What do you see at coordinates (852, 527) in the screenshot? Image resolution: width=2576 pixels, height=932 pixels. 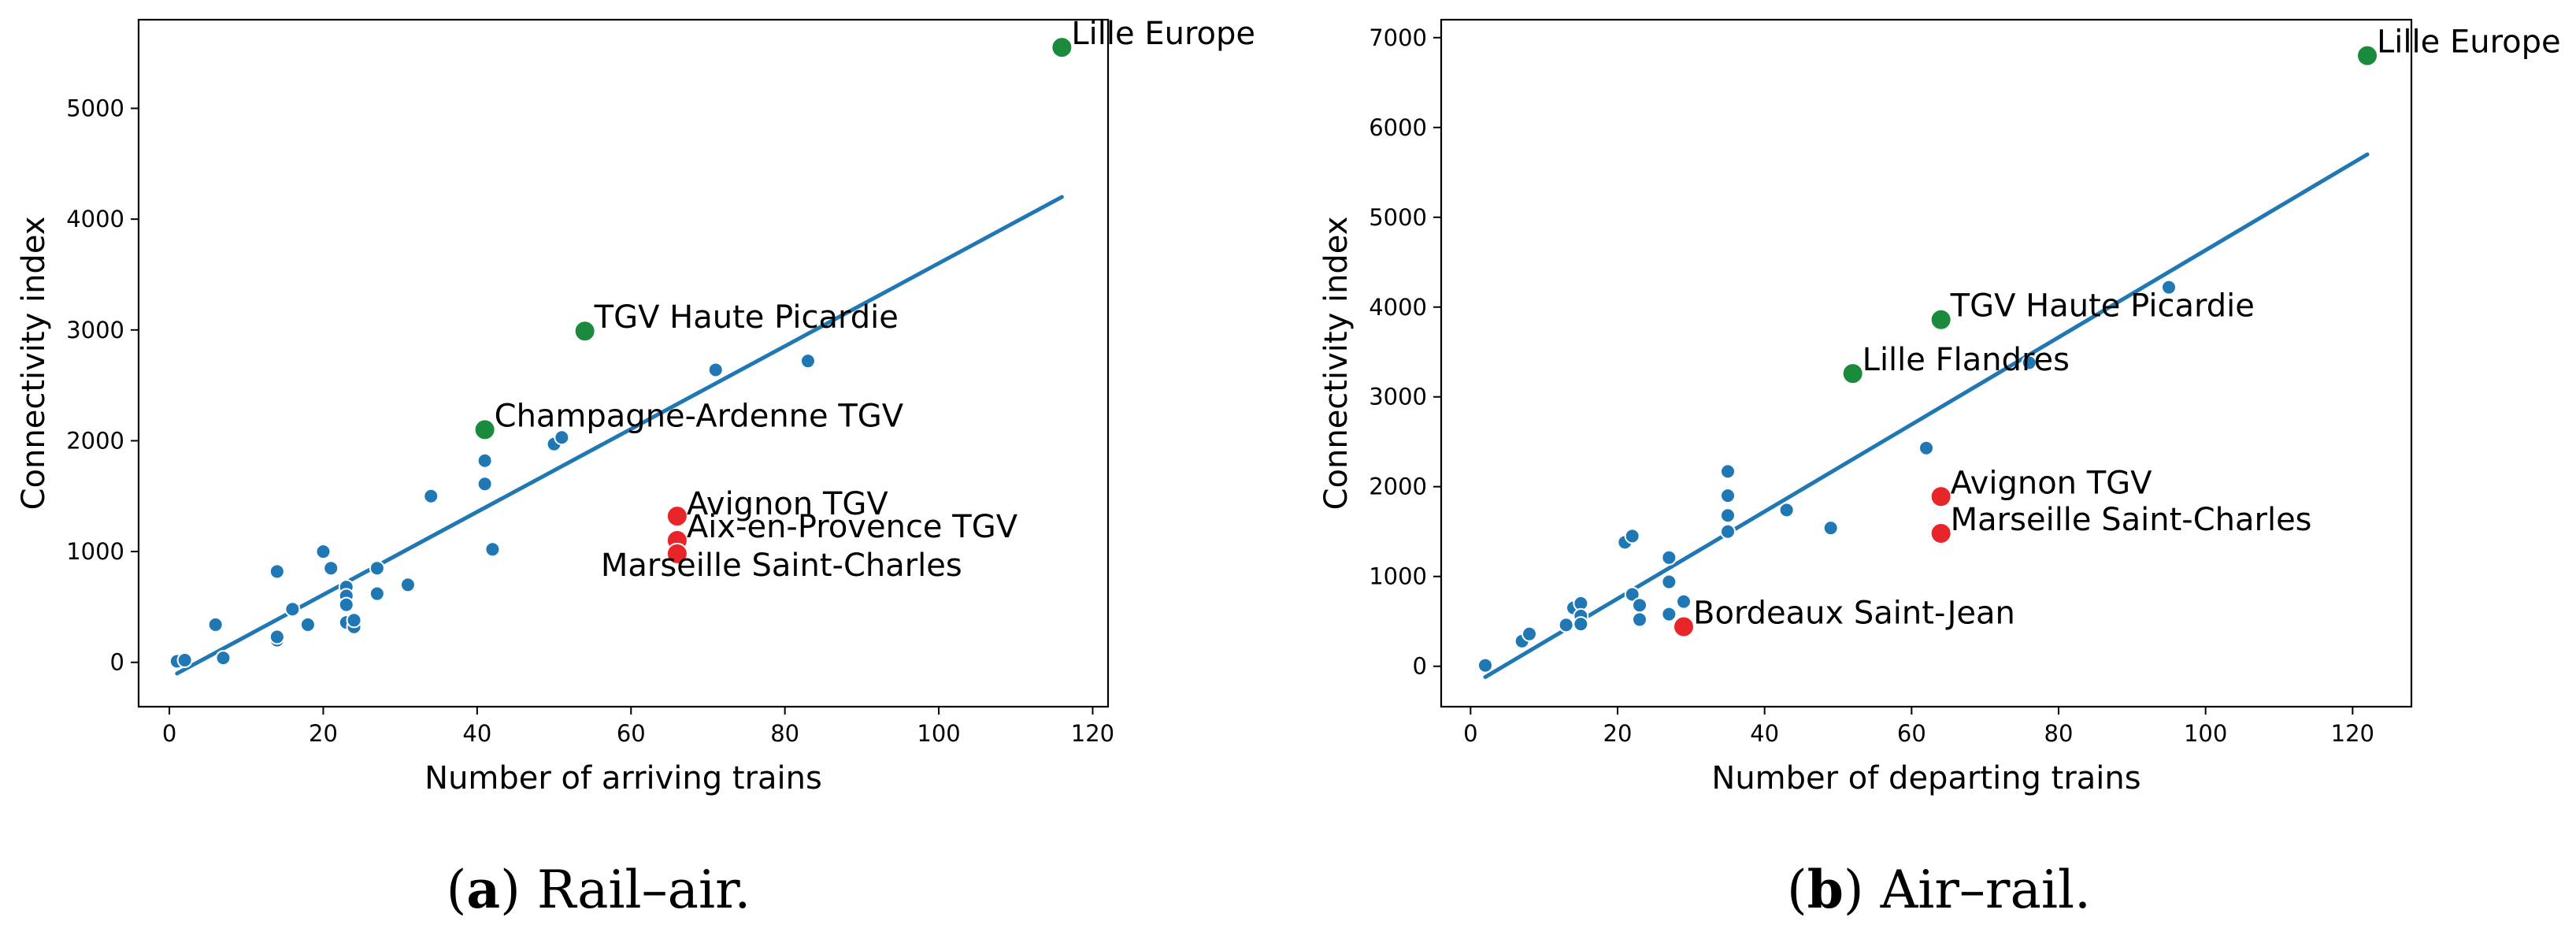 I see `point-annotation: Aix-en-Provence TGV` at bounding box center [852, 527].